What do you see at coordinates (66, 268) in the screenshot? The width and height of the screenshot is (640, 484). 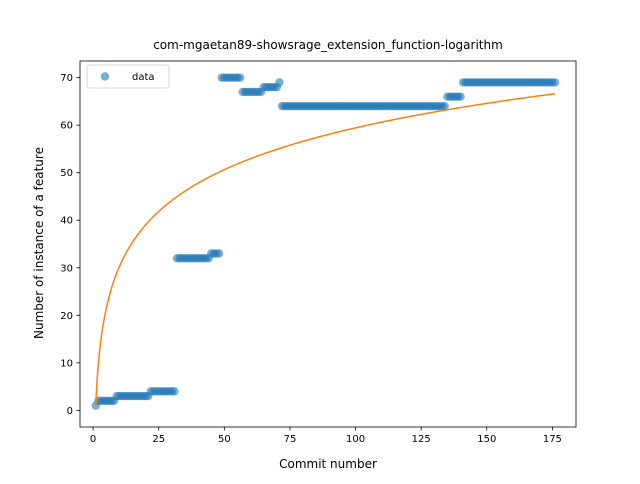 I see `y-tick-label: 30` at bounding box center [66, 268].